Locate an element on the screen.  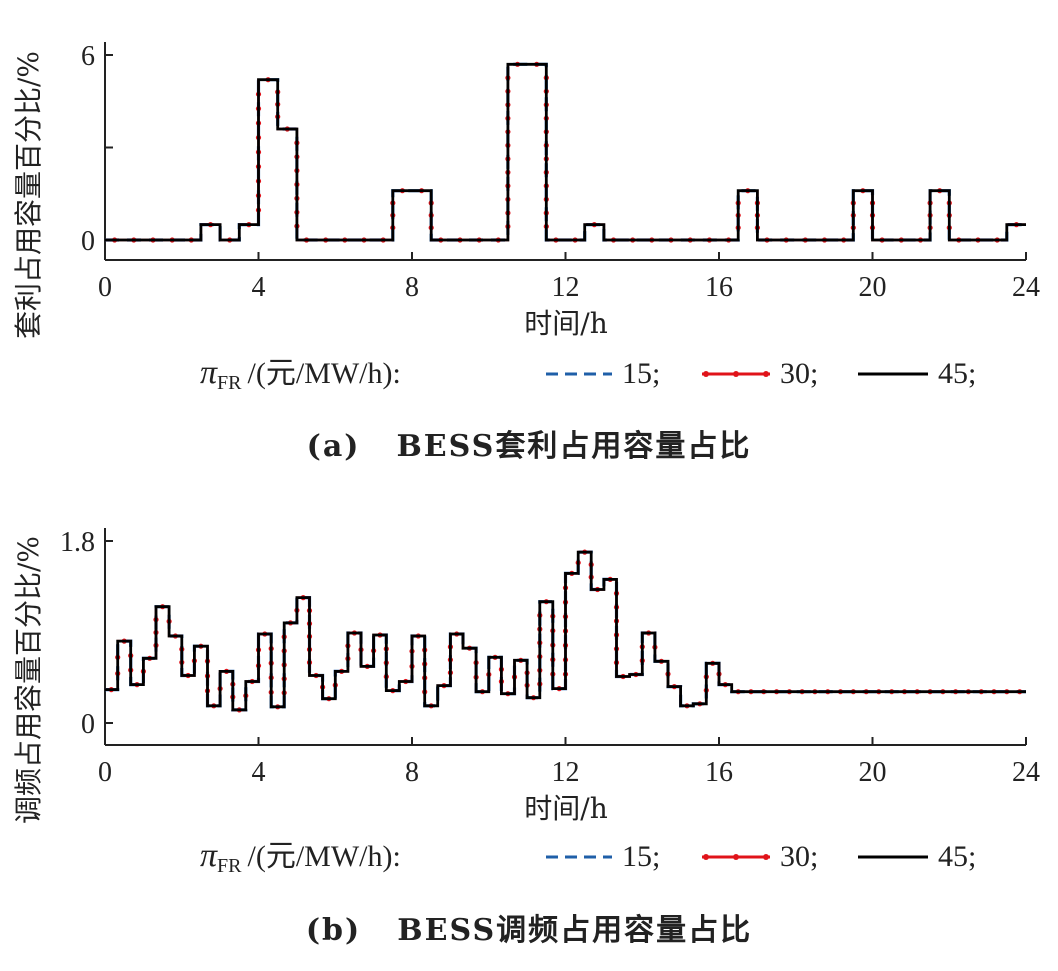
chart-b-legend-symbol: π is located at coordinates (209, 855).